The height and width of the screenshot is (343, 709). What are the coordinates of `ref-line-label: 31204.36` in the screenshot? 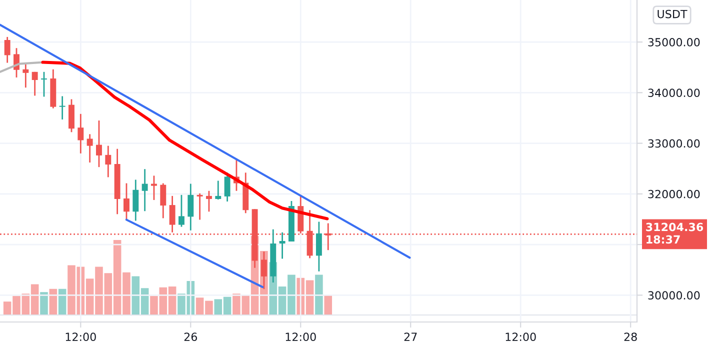 It's located at (675, 227).